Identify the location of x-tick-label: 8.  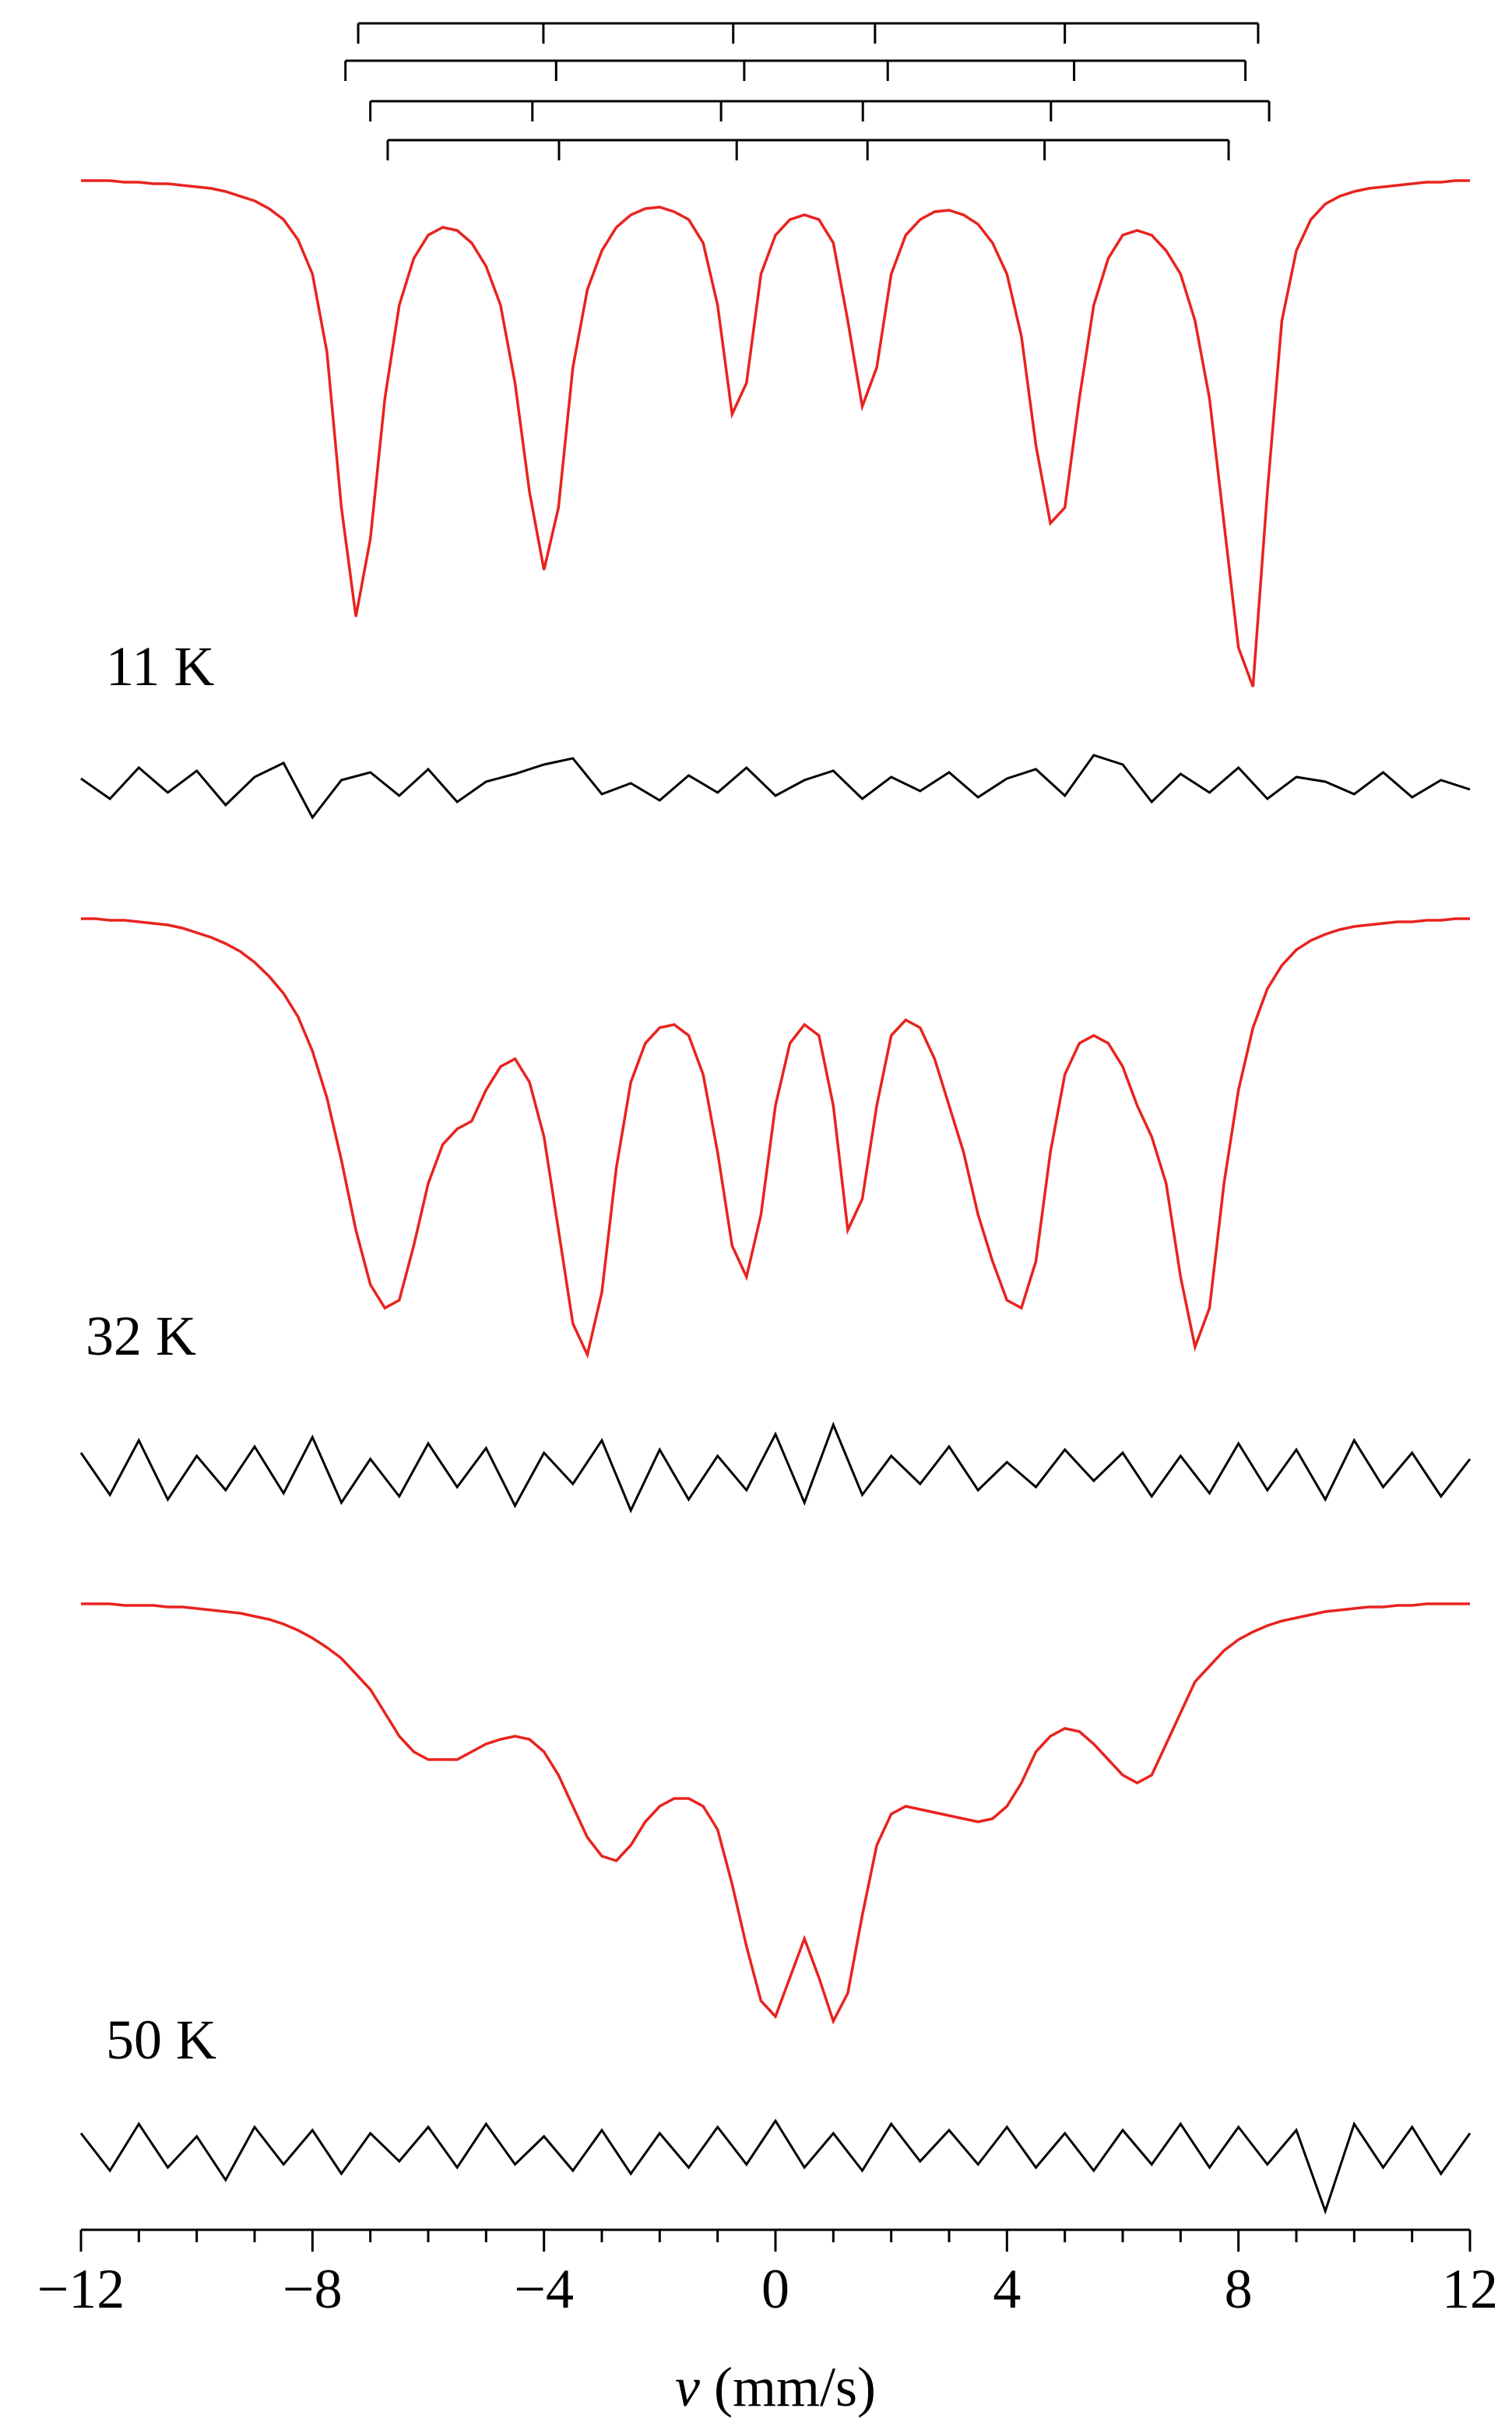
(1239, 2289).